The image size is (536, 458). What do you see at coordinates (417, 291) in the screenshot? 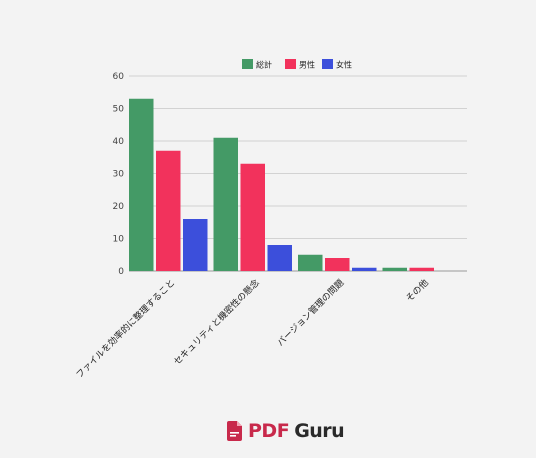
I see `x-category-label: その他` at bounding box center [417, 291].